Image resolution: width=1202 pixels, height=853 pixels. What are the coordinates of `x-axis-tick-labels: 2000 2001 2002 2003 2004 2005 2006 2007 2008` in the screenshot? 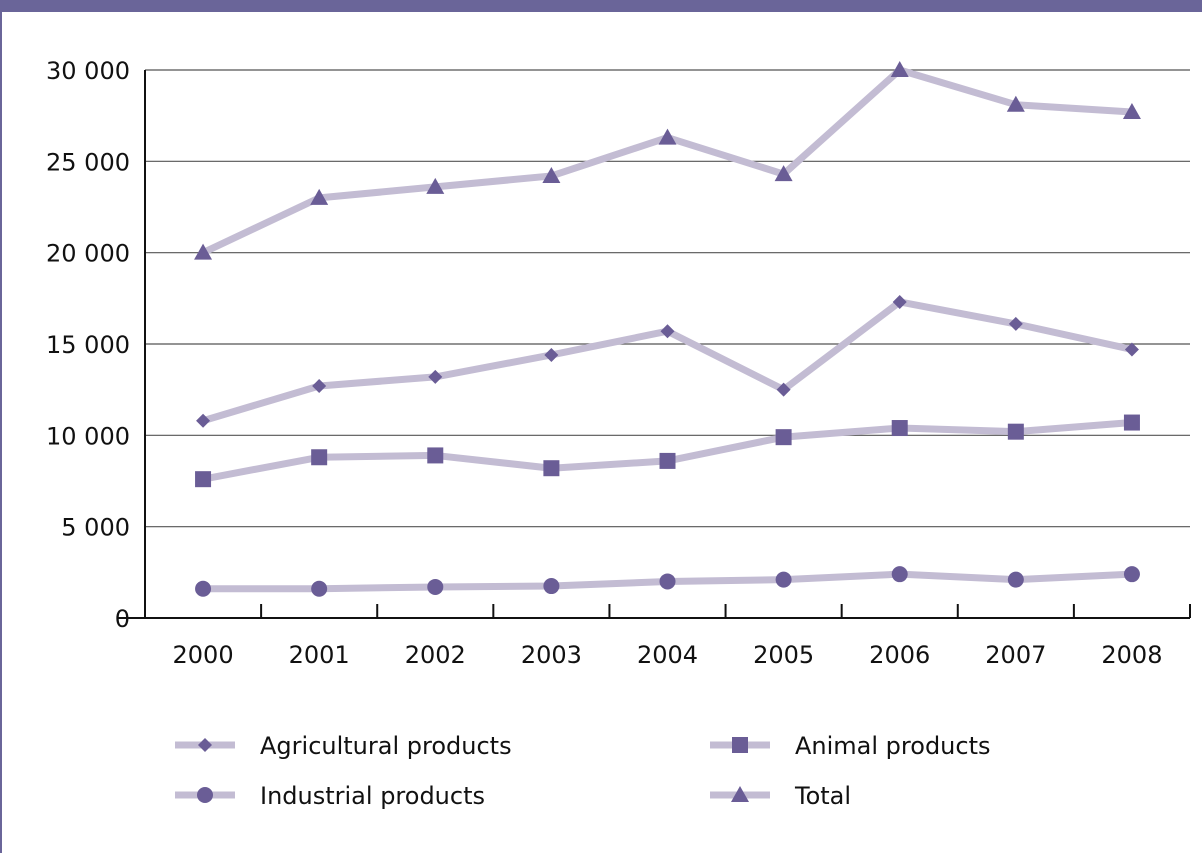 It's located at (668, 655).